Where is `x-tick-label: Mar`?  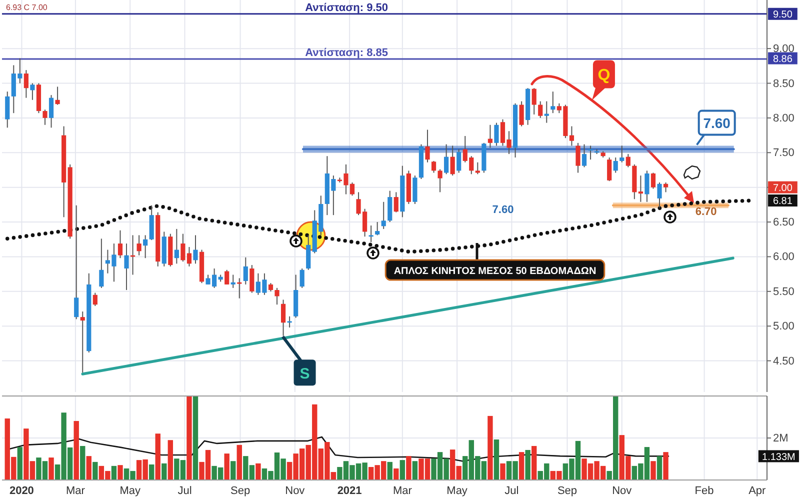
x-tick-label: Mar is located at coordinates (402, 491).